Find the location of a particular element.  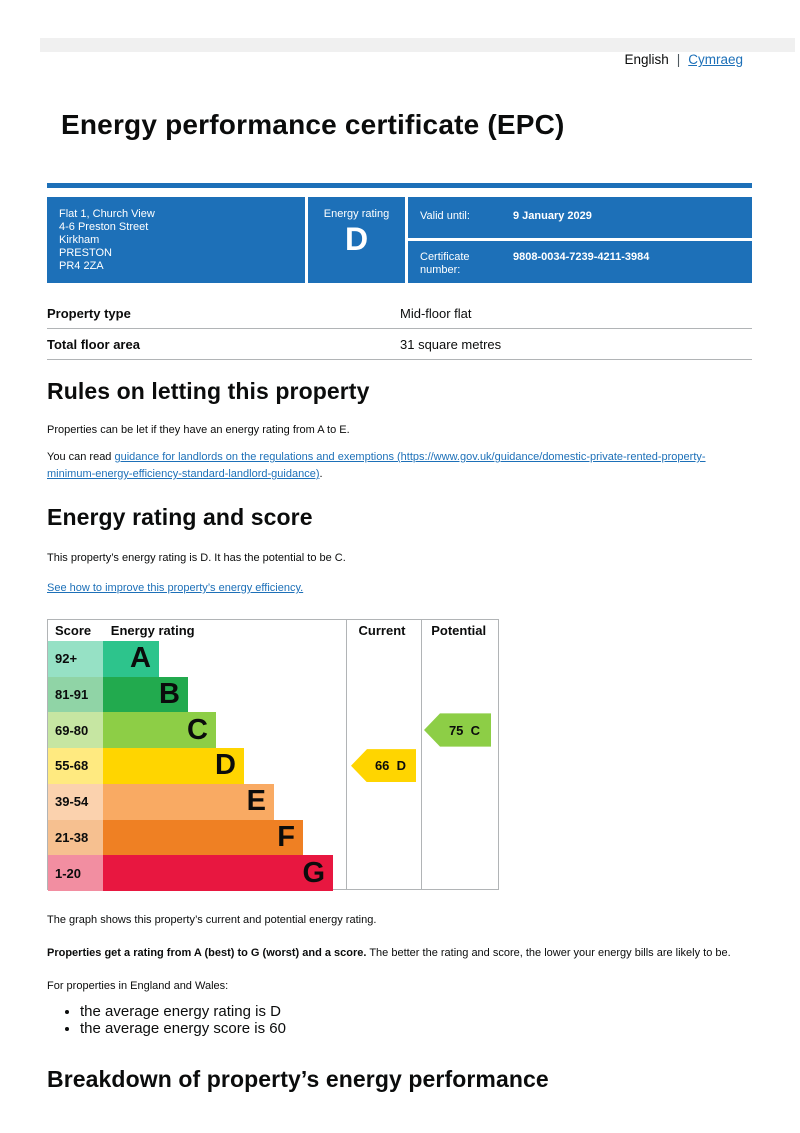

property-type-value: Mid-floor flat is located at coordinates (436, 313).